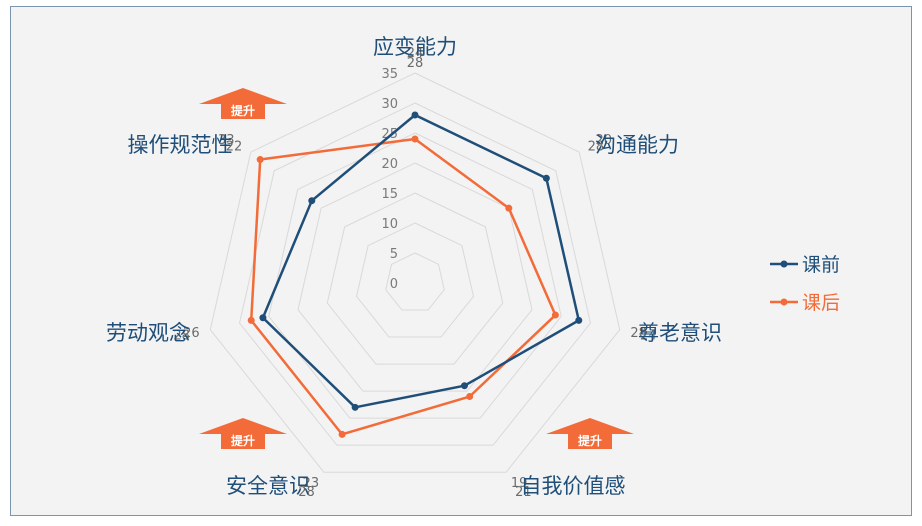  I want to click on axis-label-4: 安全意识, so click(268, 486).